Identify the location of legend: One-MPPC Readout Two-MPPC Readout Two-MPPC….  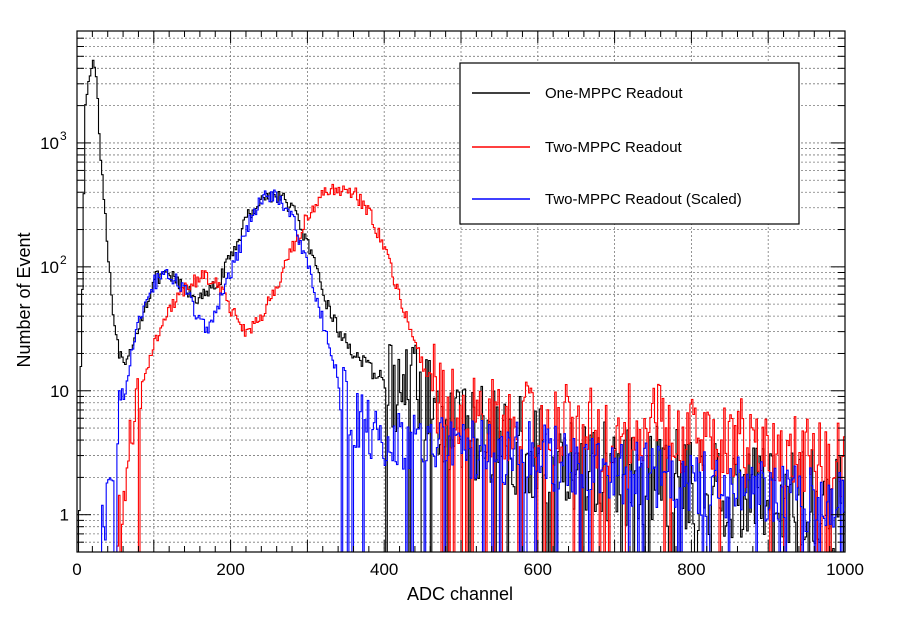
(629, 143).